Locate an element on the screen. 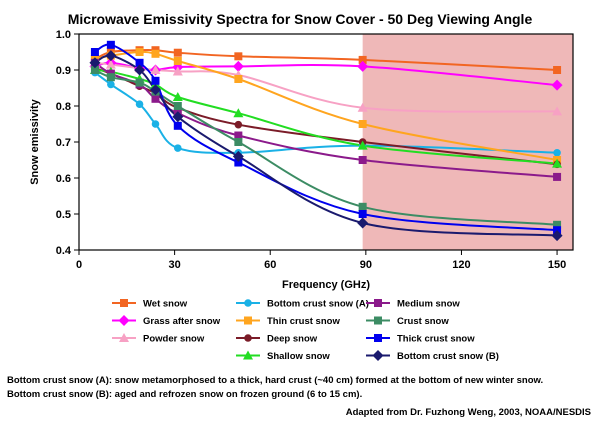 This screenshot has width=600, height=425. legend-label-crust-snow: Crust snow is located at coordinates (423, 321).